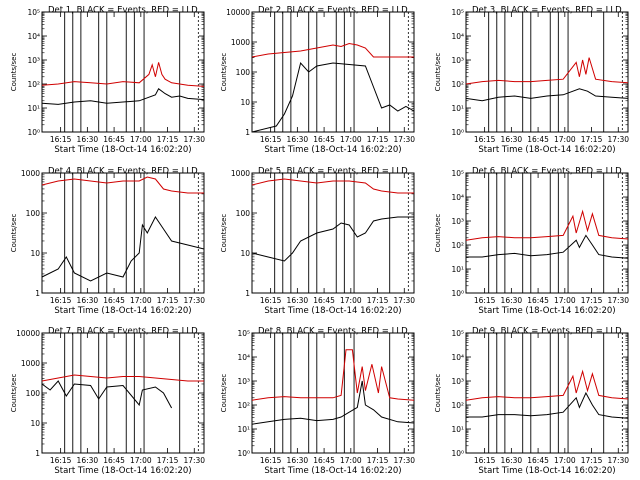 The height and width of the screenshot is (480, 640). What do you see at coordinates (123, 332) in the screenshot?
I see `panel-title: Det 7, BLACK = Events, RED = LLD` at bounding box center [123, 332].